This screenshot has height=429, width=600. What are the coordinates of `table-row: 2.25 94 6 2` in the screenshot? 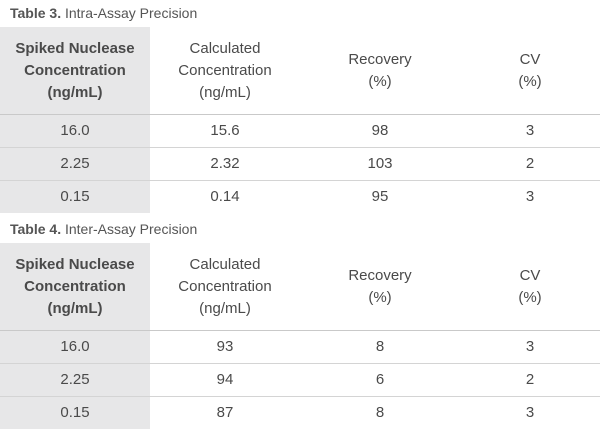 It's located at (300, 380).